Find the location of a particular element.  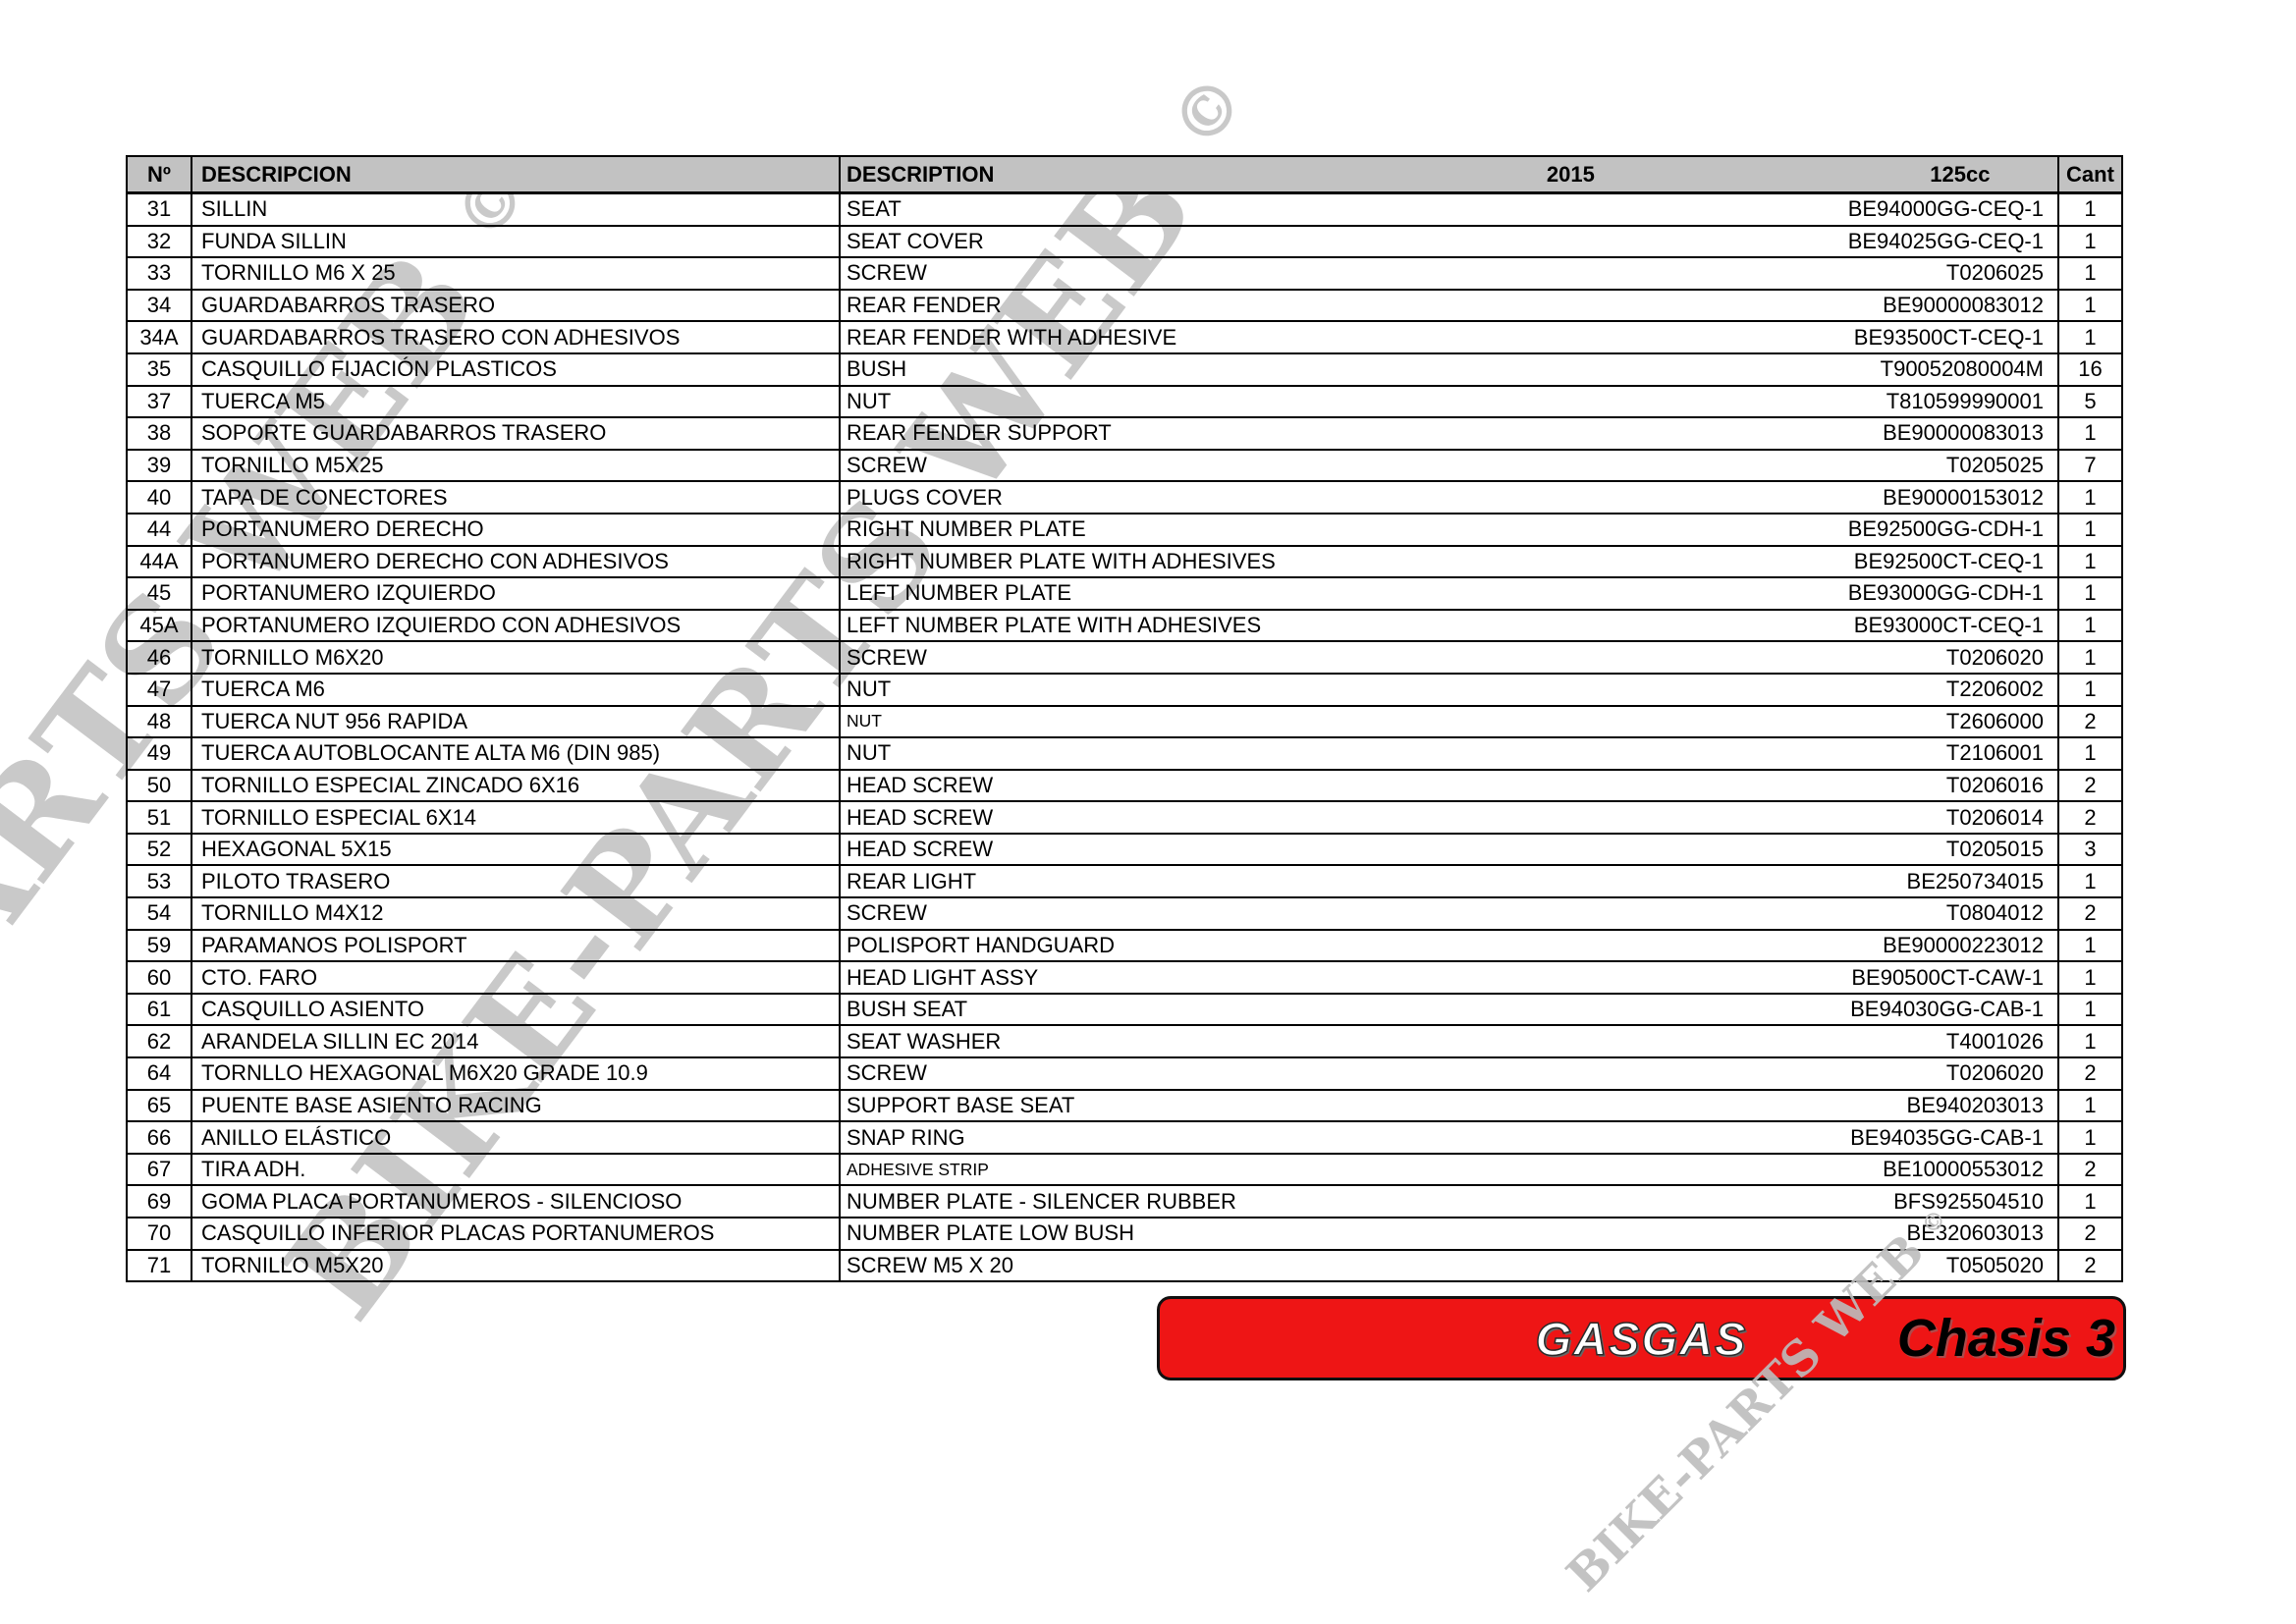

row-descripcion-cell: TORNILLO ESPECIAL ZINCADO 6X16 is located at coordinates (516, 785).